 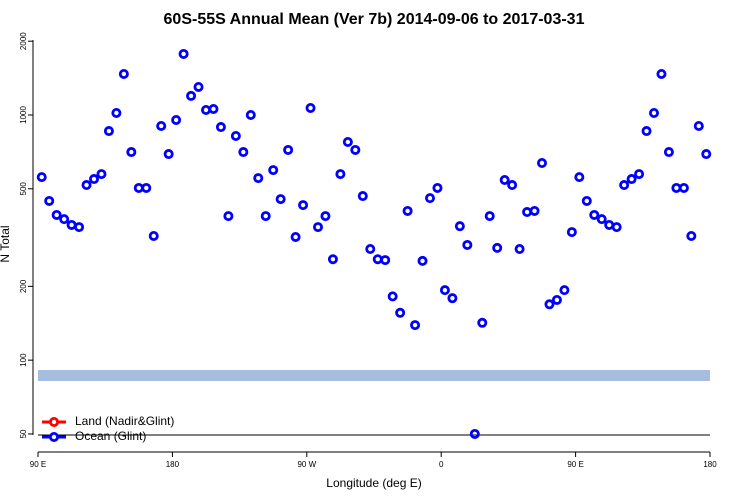 What do you see at coordinates (306, 464) in the screenshot?
I see `x-tick-label: 90 W` at bounding box center [306, 464].